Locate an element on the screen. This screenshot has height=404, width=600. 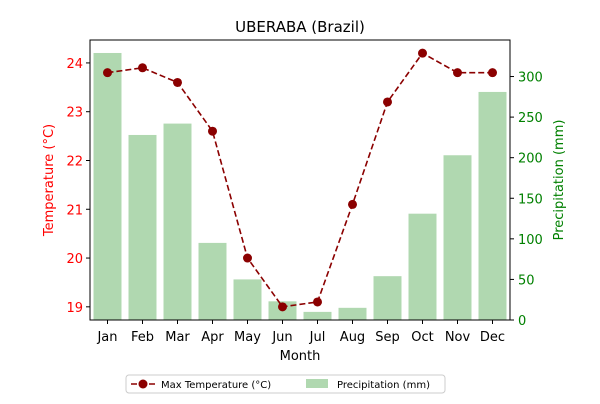
y-axis-left: 19 20 21 22 23 24 is located at coordinates (78, 186).